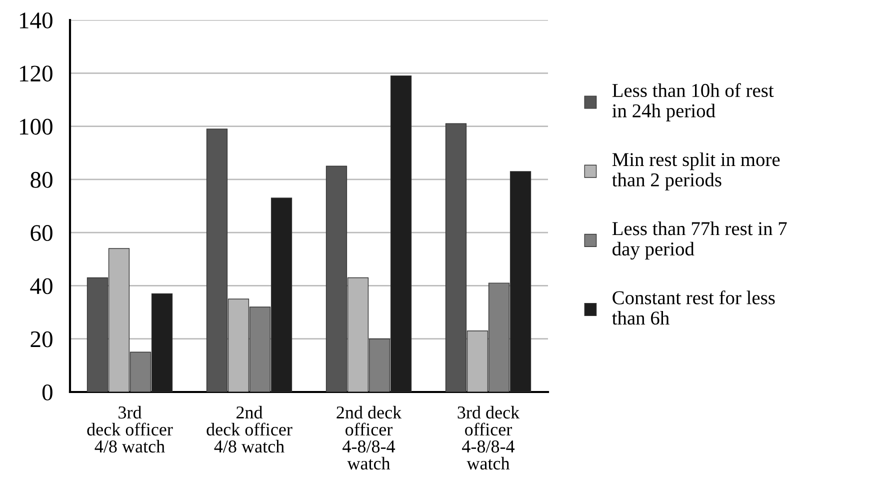  I want to click on legend-label: Constant rest for less than 6h, so click(693, 307).